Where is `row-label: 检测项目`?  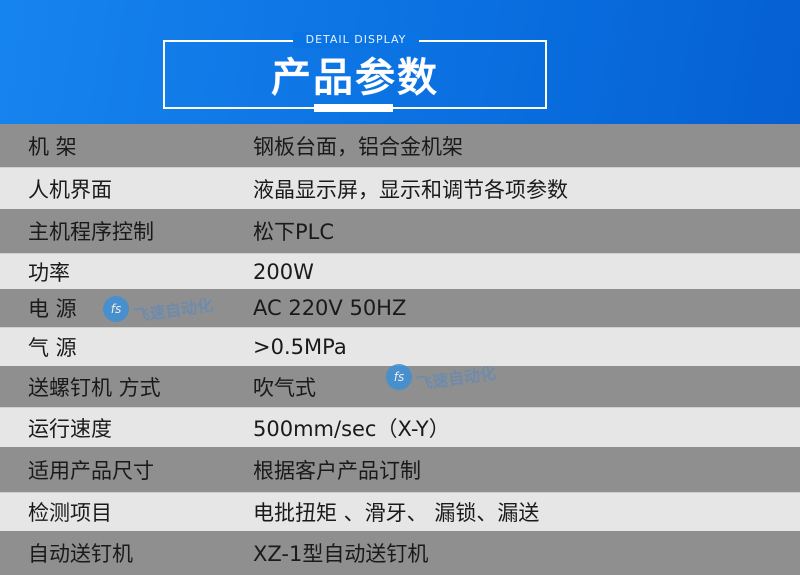
row-label: 检测项目 is located at coordinates (70, 513).